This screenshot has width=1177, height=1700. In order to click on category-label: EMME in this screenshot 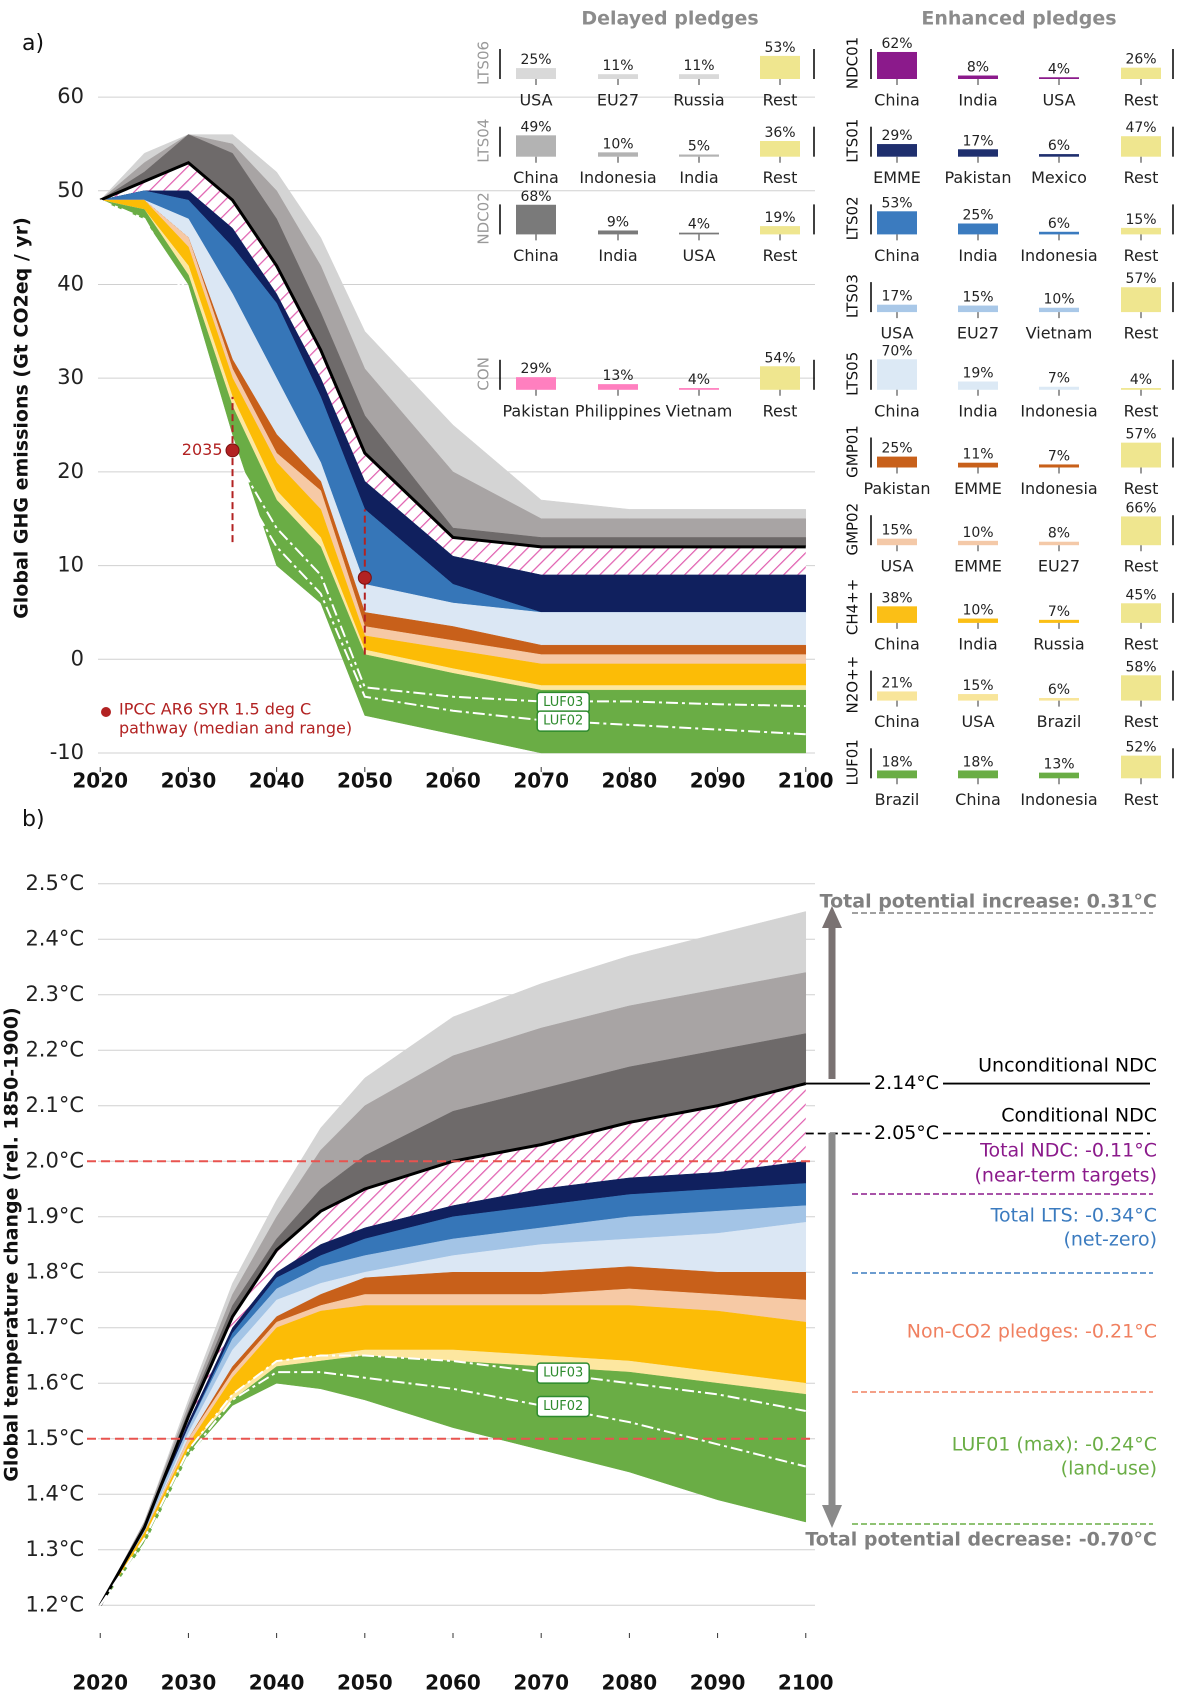, I will do `click(978, 566)`.